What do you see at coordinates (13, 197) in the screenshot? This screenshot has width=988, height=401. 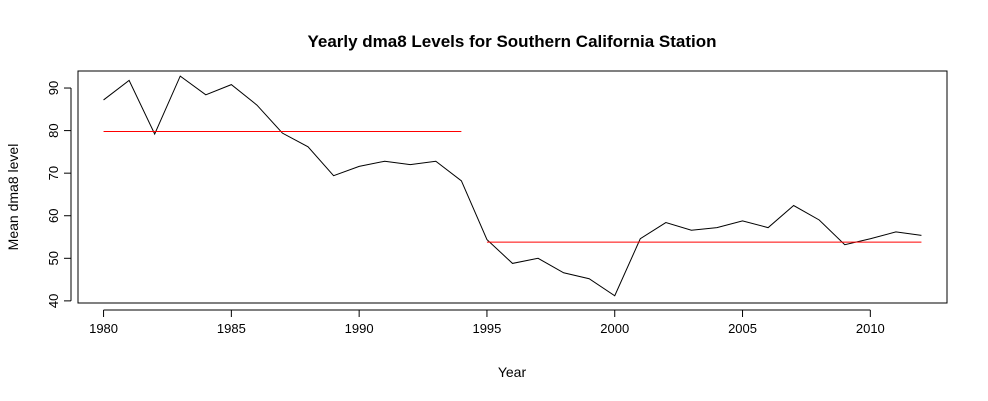 I see `y-axis-label: Mean dma8 level` at bounding box center [13, 197].